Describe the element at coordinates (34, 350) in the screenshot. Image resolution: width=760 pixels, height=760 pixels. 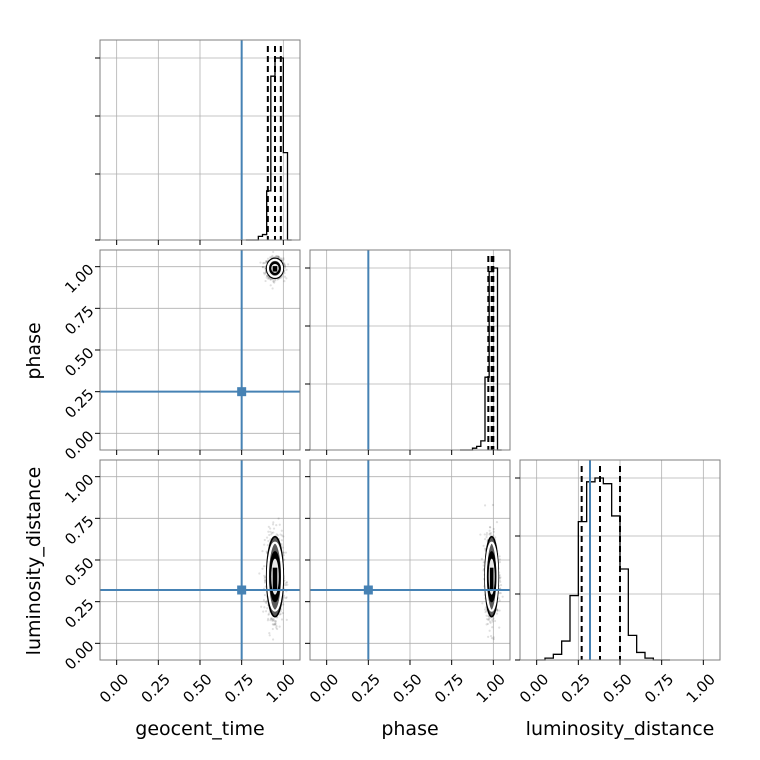
I see `y-axis-label-phase: phase` at that location.